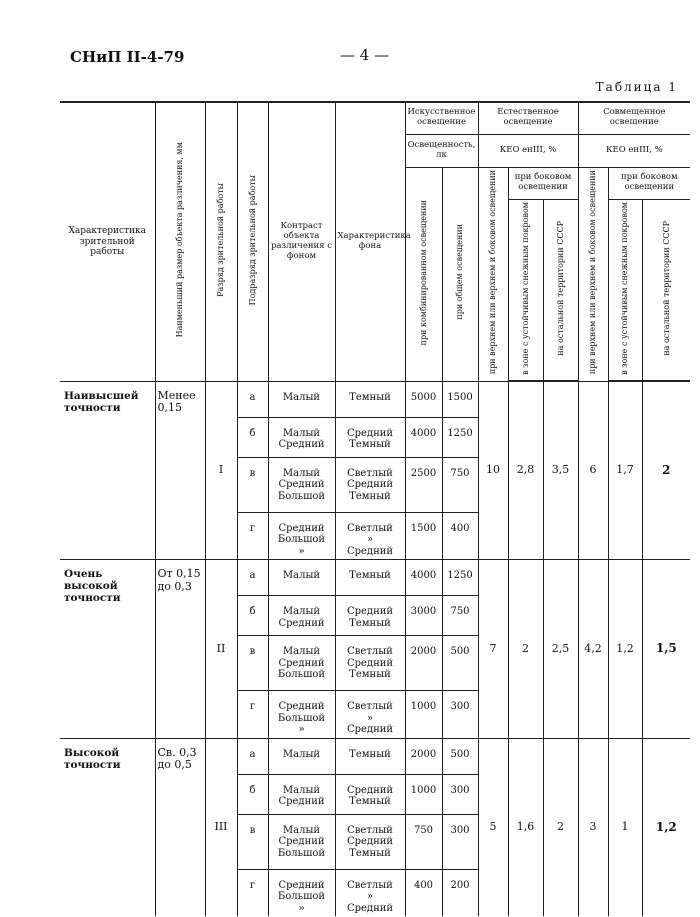 This screenshot has height=917, width=700. I want to click on category: II, so click(221, 649).